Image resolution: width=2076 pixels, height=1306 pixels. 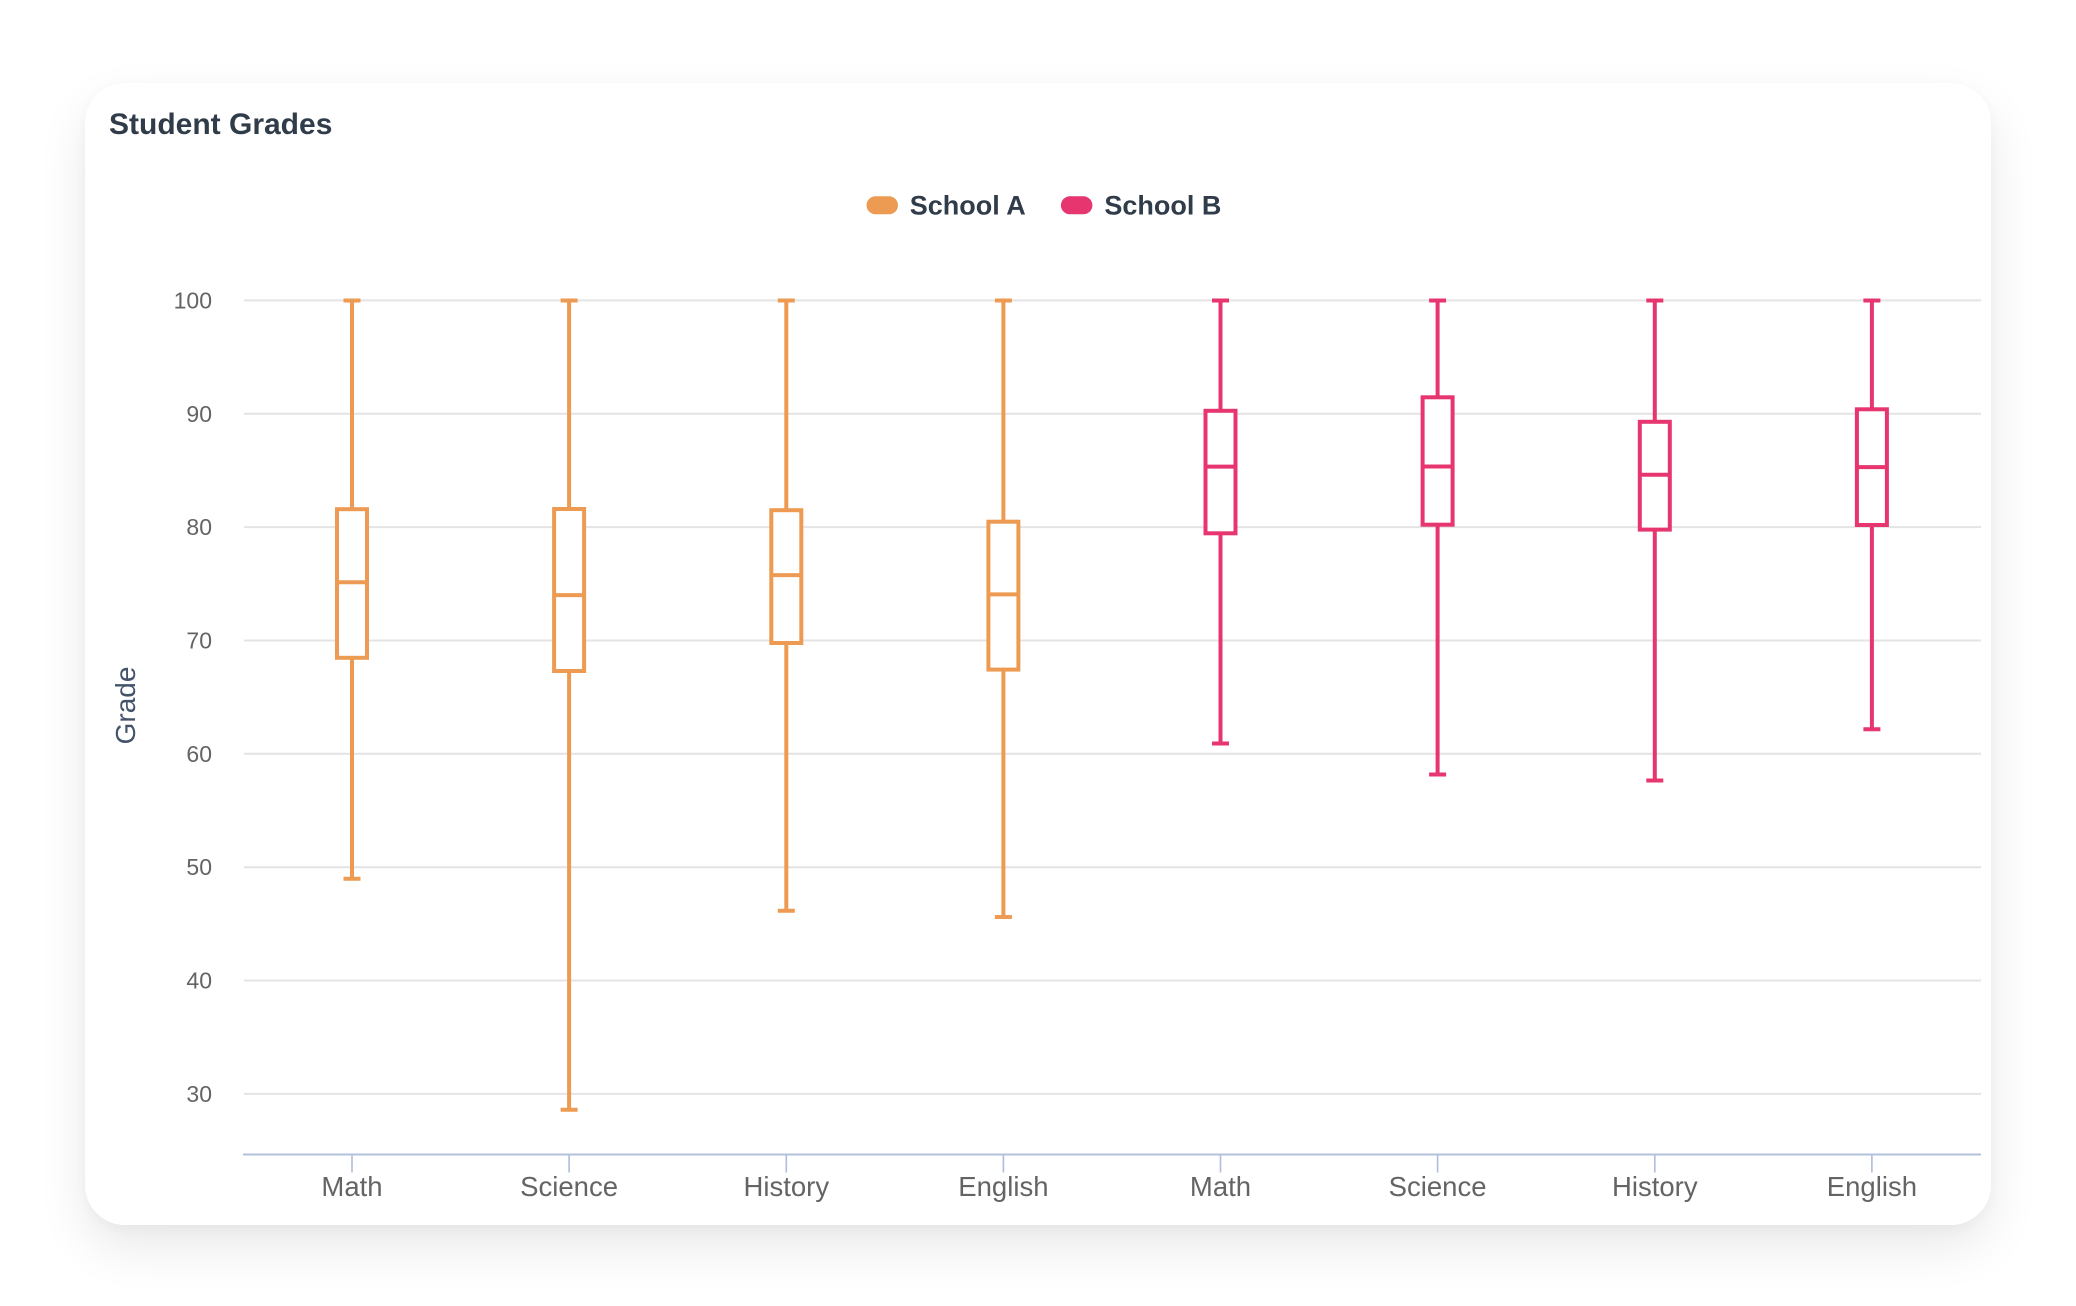 I want to click on svg-text: 90, so click(x=199, y=414).